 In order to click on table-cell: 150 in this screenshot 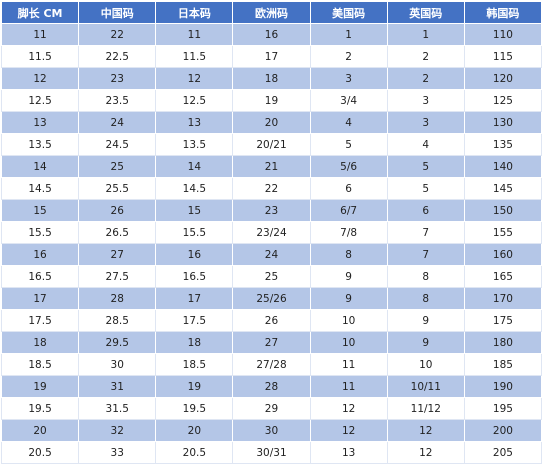, I will do `click(503, 210)`.